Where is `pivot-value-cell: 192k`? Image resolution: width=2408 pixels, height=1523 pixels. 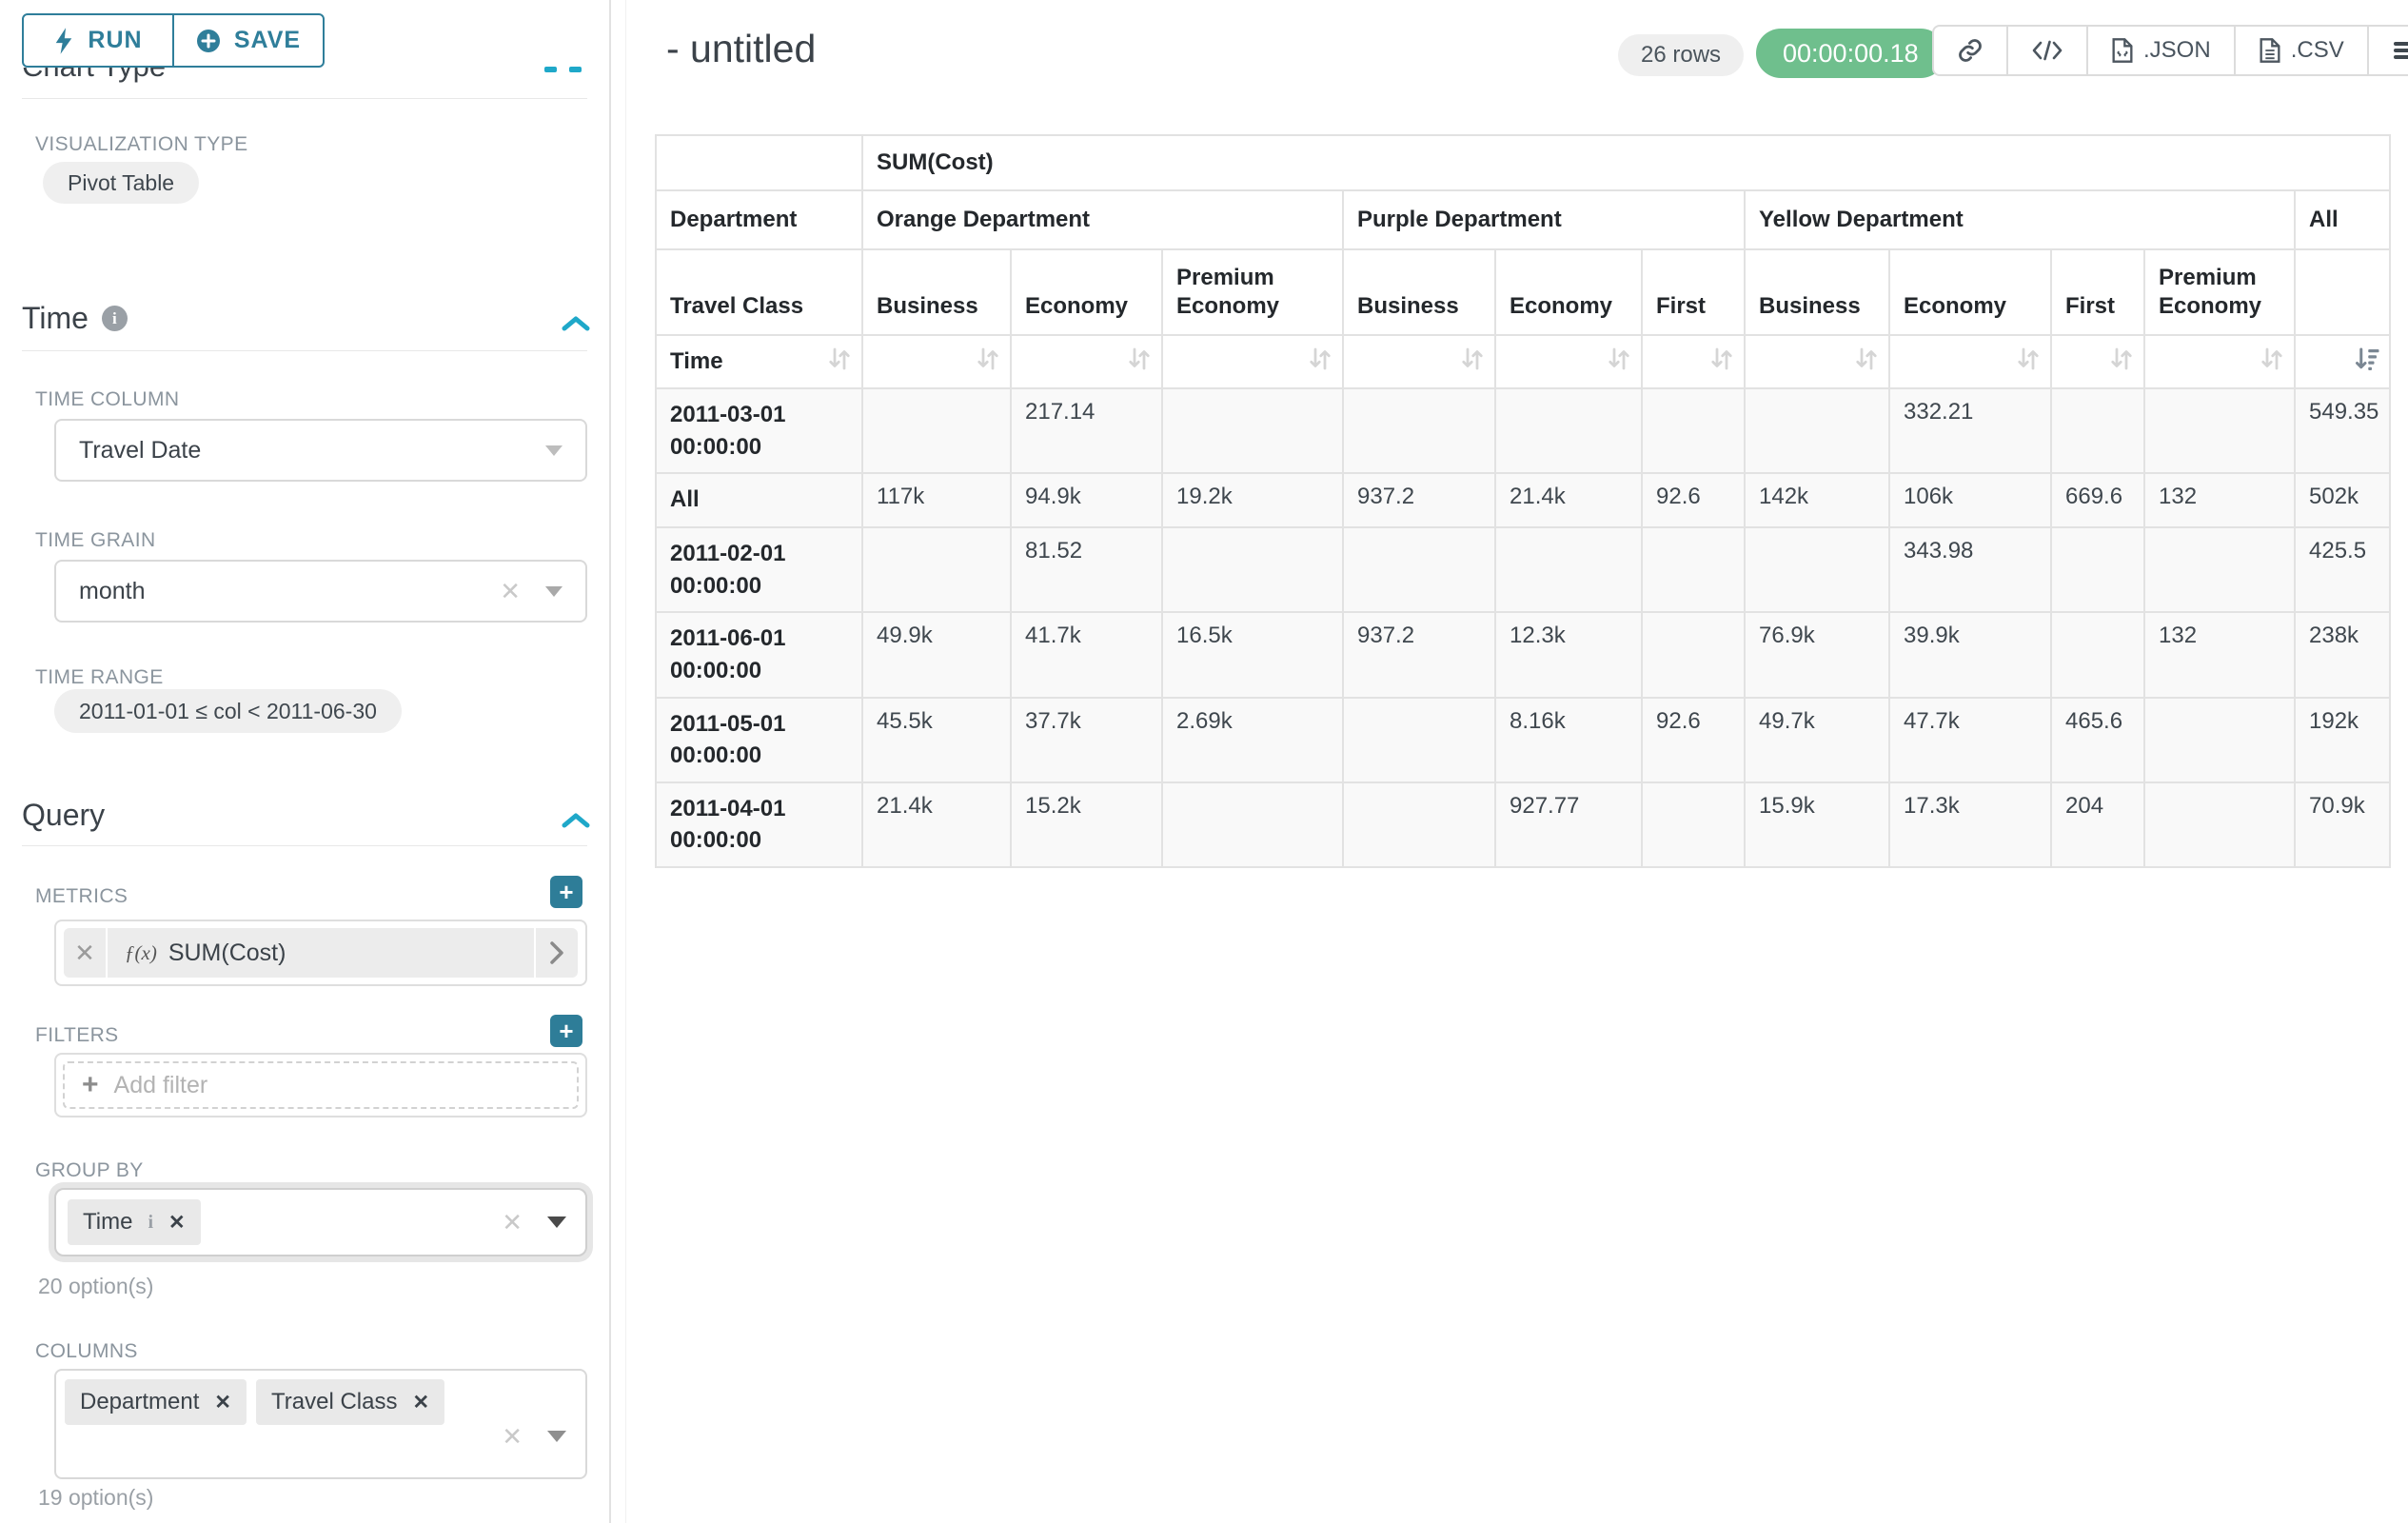 pivot-value-cell: 192k is located at coordinates (2342, 740).